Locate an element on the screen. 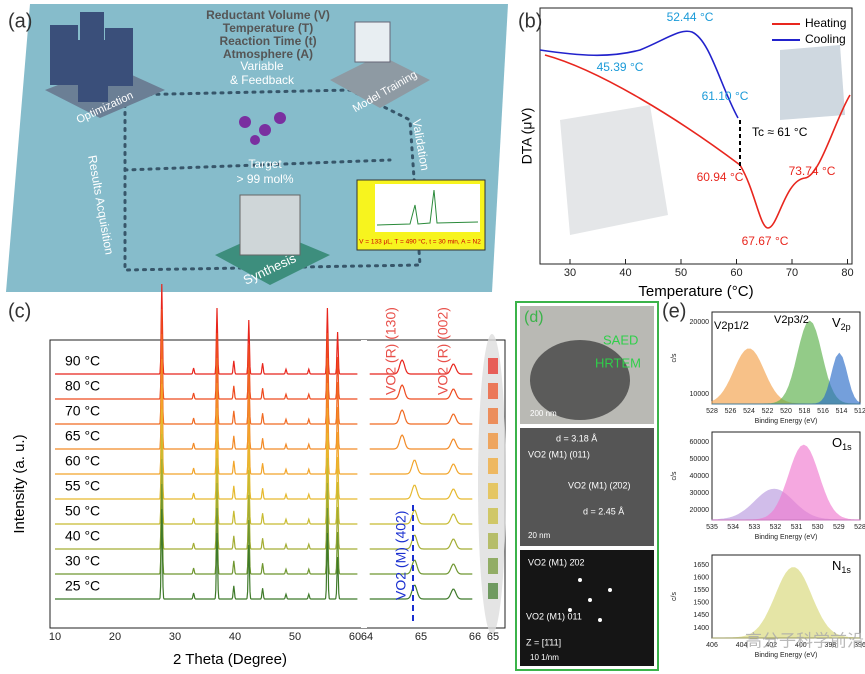 This screenshot has width=865, height=674. panel-label: (e) is located at coordinates (674, 311).